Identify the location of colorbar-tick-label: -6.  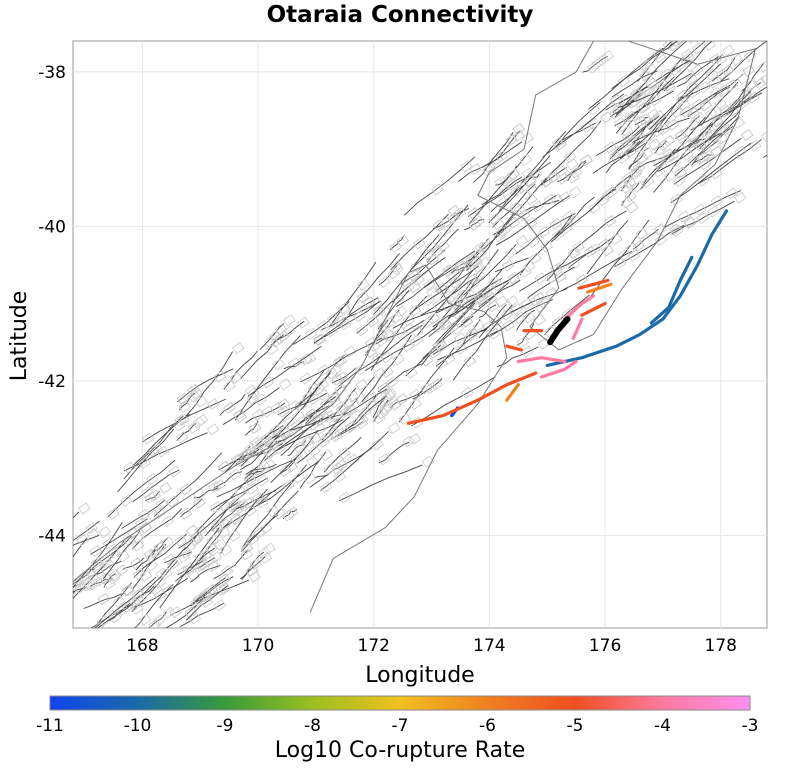
(487, 726).